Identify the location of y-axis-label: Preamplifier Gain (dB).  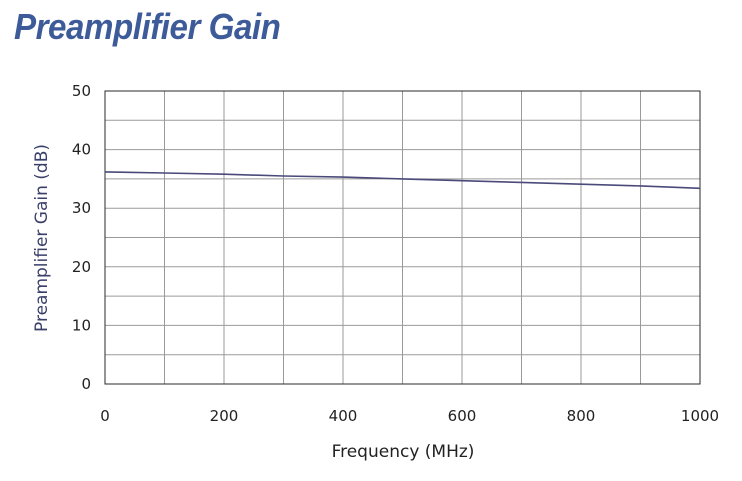
(42, 238).